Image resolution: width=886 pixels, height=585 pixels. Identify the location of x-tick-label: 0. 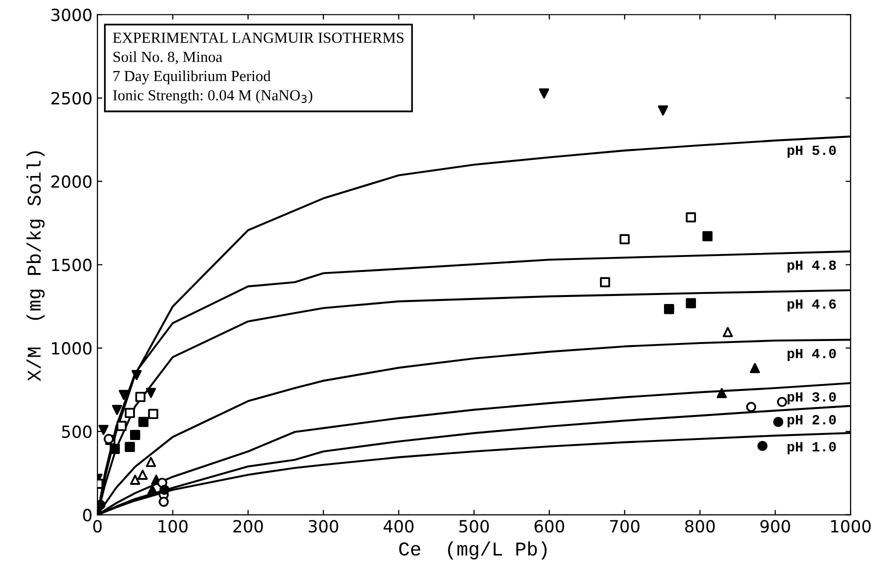
(97, 526).